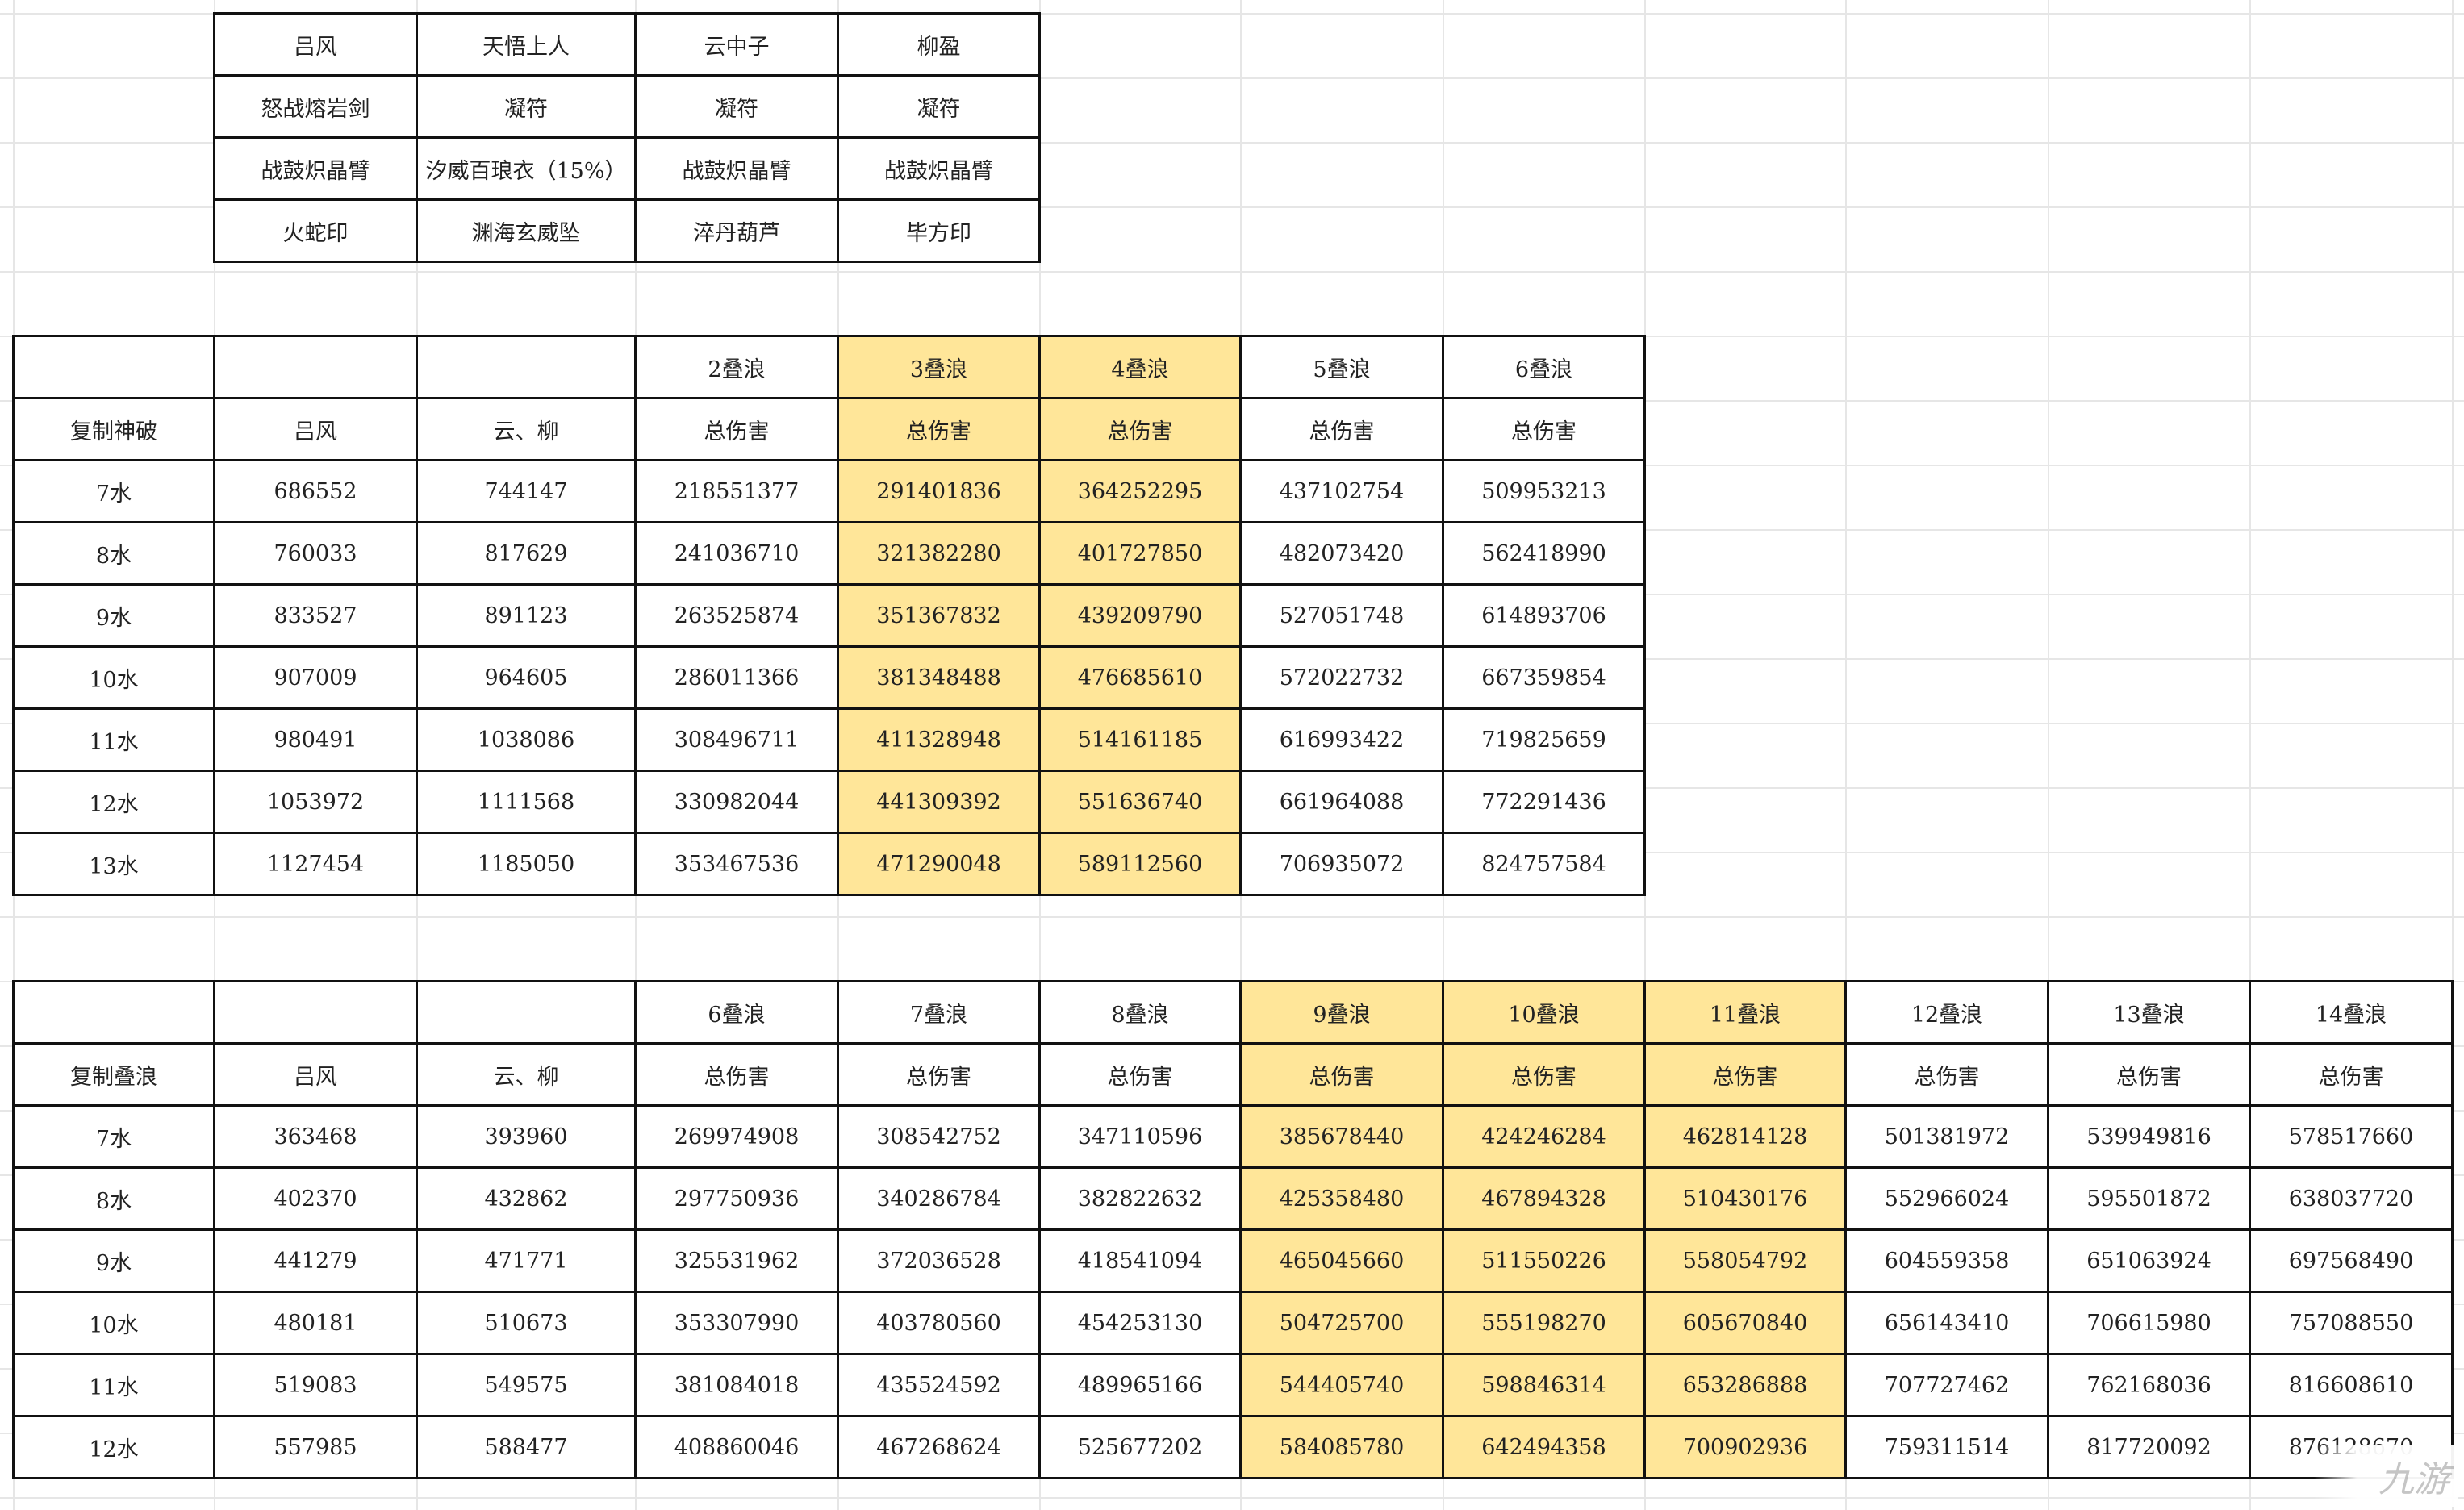 This screenshot has height=1510, width=2464. I want to click on equipment-cell: 柳盈, so click(939, 44).